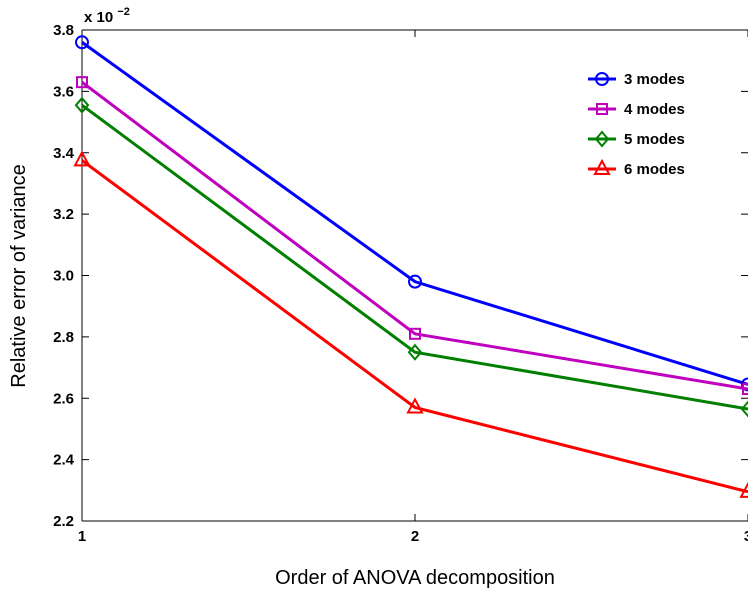 This screenshot has width=748, height=592. What do you see at coordinates (63, 214) in the screenshot?
I see `y-tick-label: 3.2` at bounding box center [63, 214].